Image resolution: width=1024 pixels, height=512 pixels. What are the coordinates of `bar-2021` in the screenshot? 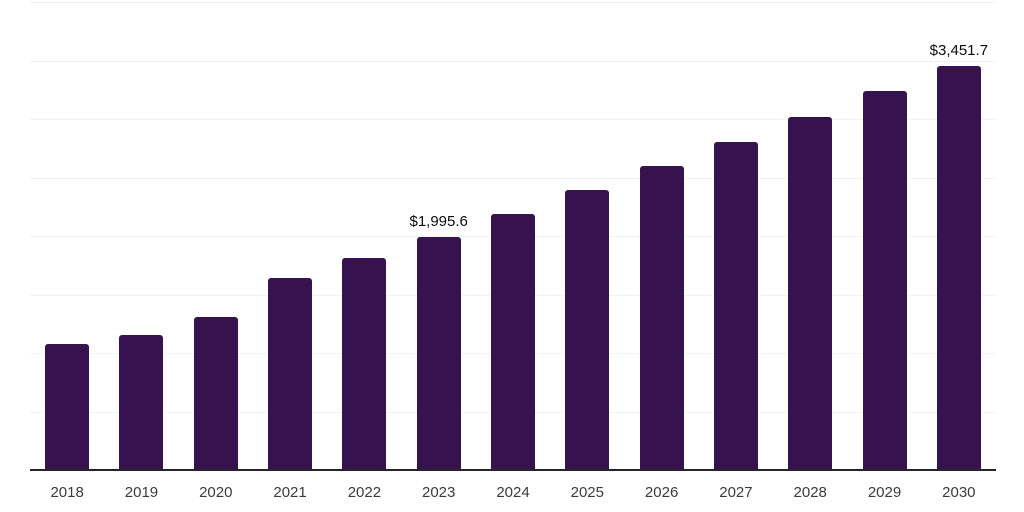 It's located at (290, 374).